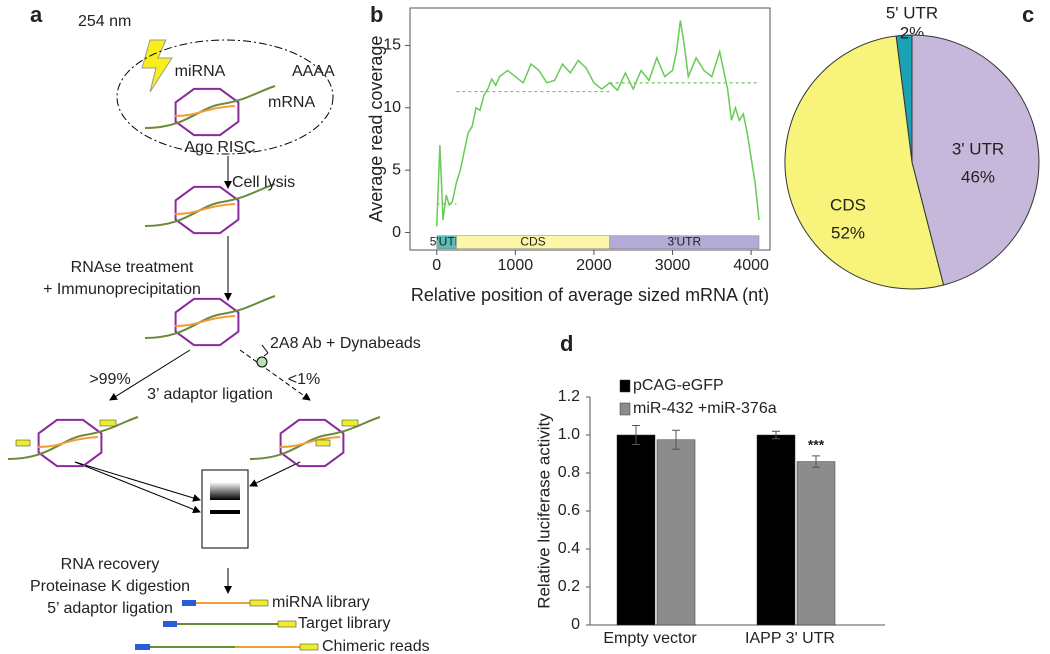 The width and height of the screenshot is (1050, 654). I want to click on legend-label: miR-432 +miR-376a, so click(705, 408).